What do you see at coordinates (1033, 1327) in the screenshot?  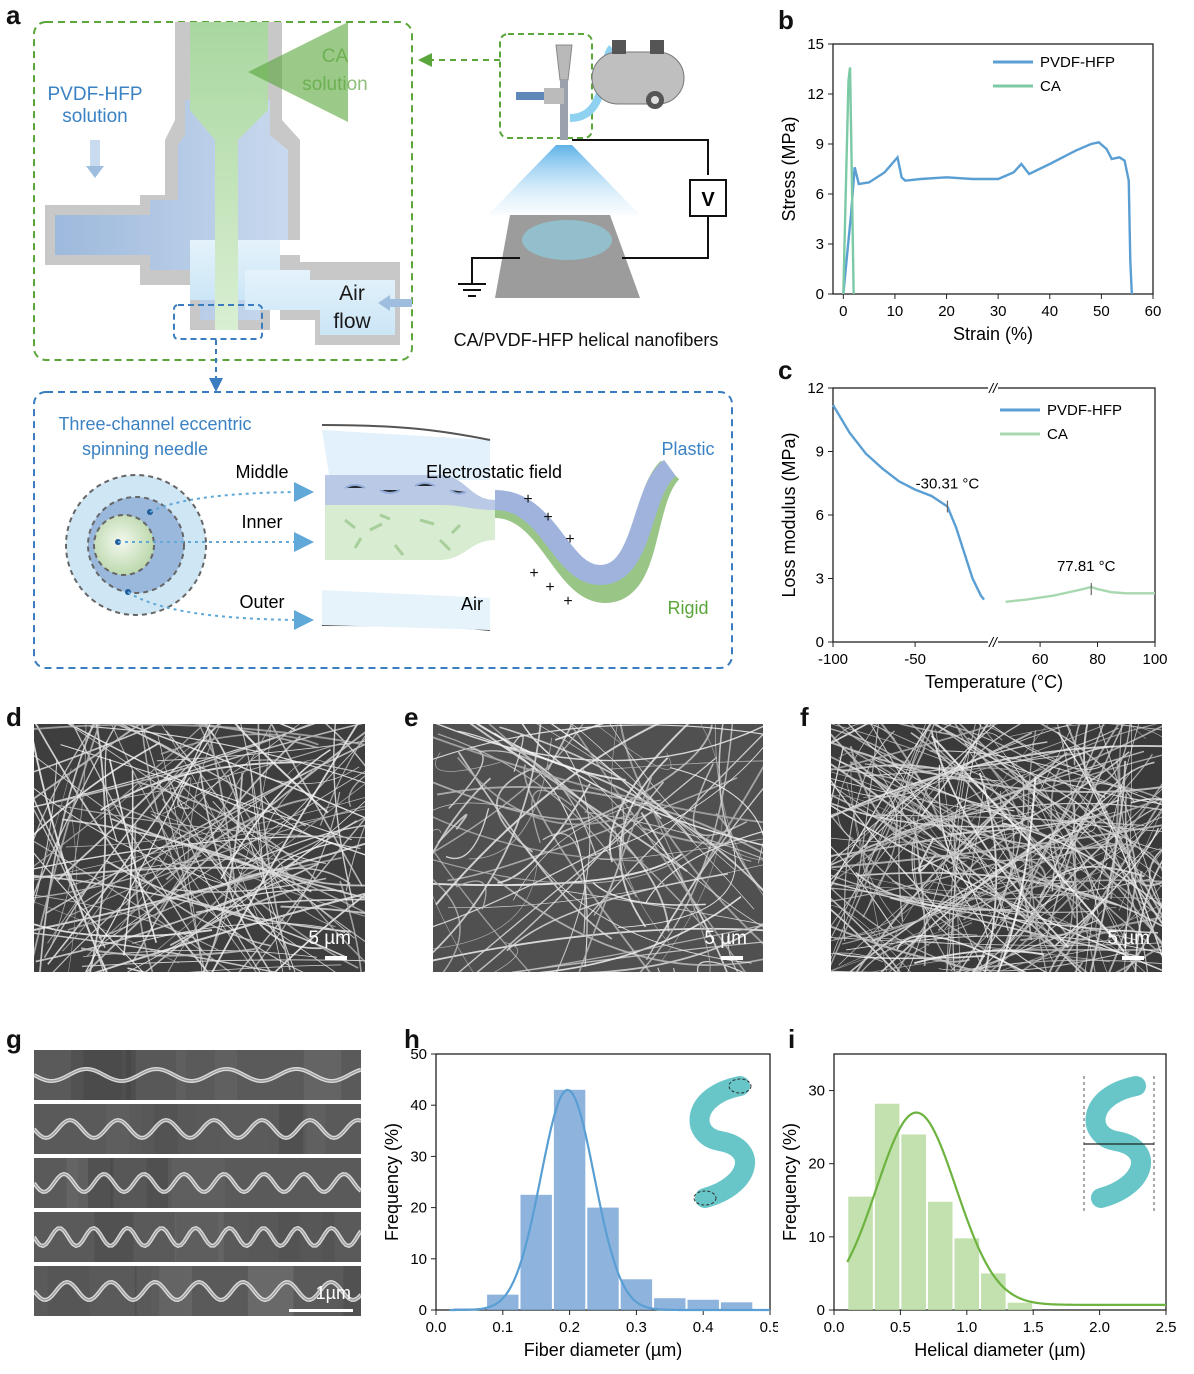 I see `chart-i-xtick-label: 1.5` at bounding box center [1033, 1327].